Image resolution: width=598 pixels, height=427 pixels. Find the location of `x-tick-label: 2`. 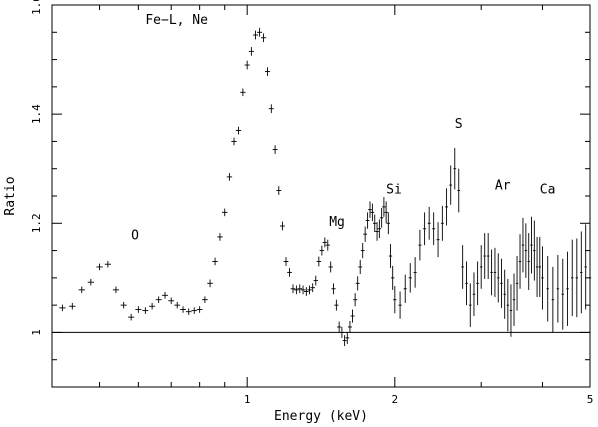

x-tick-label: 2 is located at coordinates (395, 399).